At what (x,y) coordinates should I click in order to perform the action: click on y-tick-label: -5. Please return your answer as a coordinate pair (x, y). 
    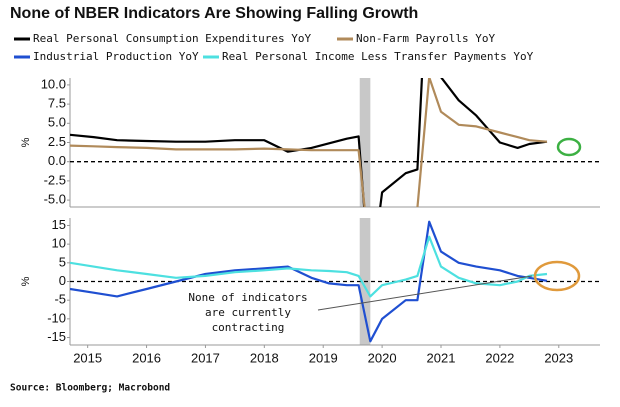
    Looking at the image, I should click on (60, 299).